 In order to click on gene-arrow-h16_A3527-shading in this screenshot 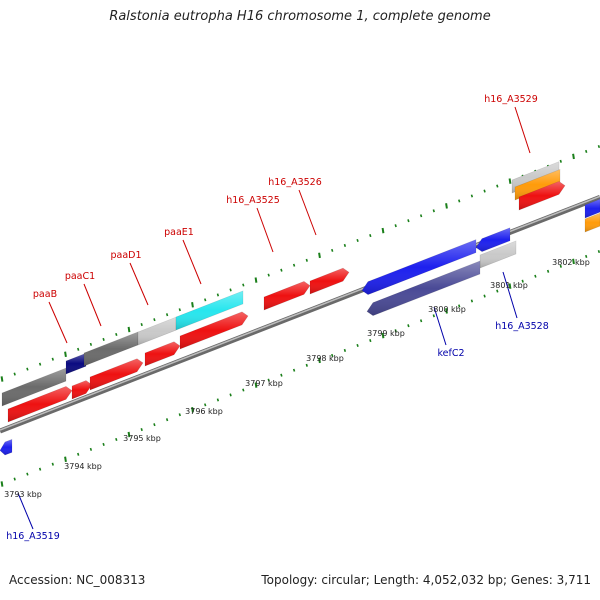, I will do `click(419, 267)`.